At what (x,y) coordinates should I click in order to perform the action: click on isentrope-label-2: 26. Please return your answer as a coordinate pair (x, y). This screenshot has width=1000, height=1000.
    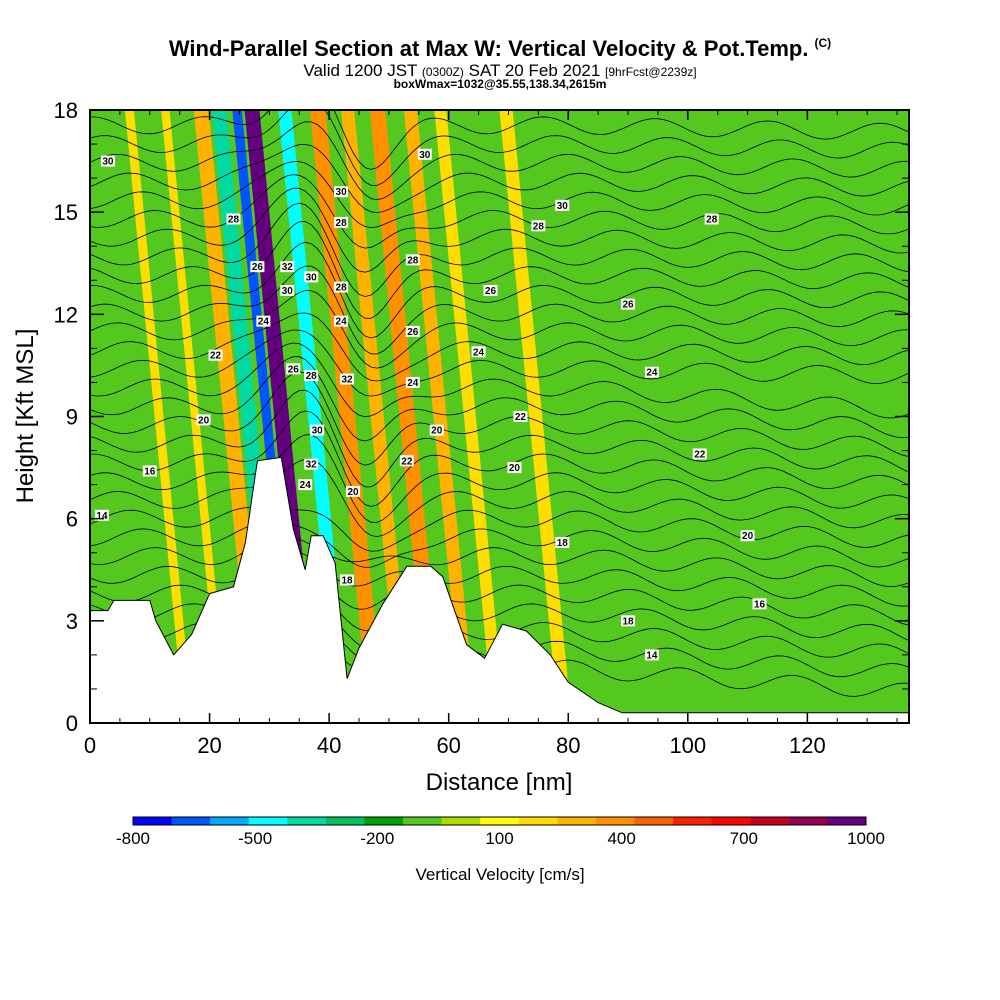
    Looking at the image, I should click on (257, 267).